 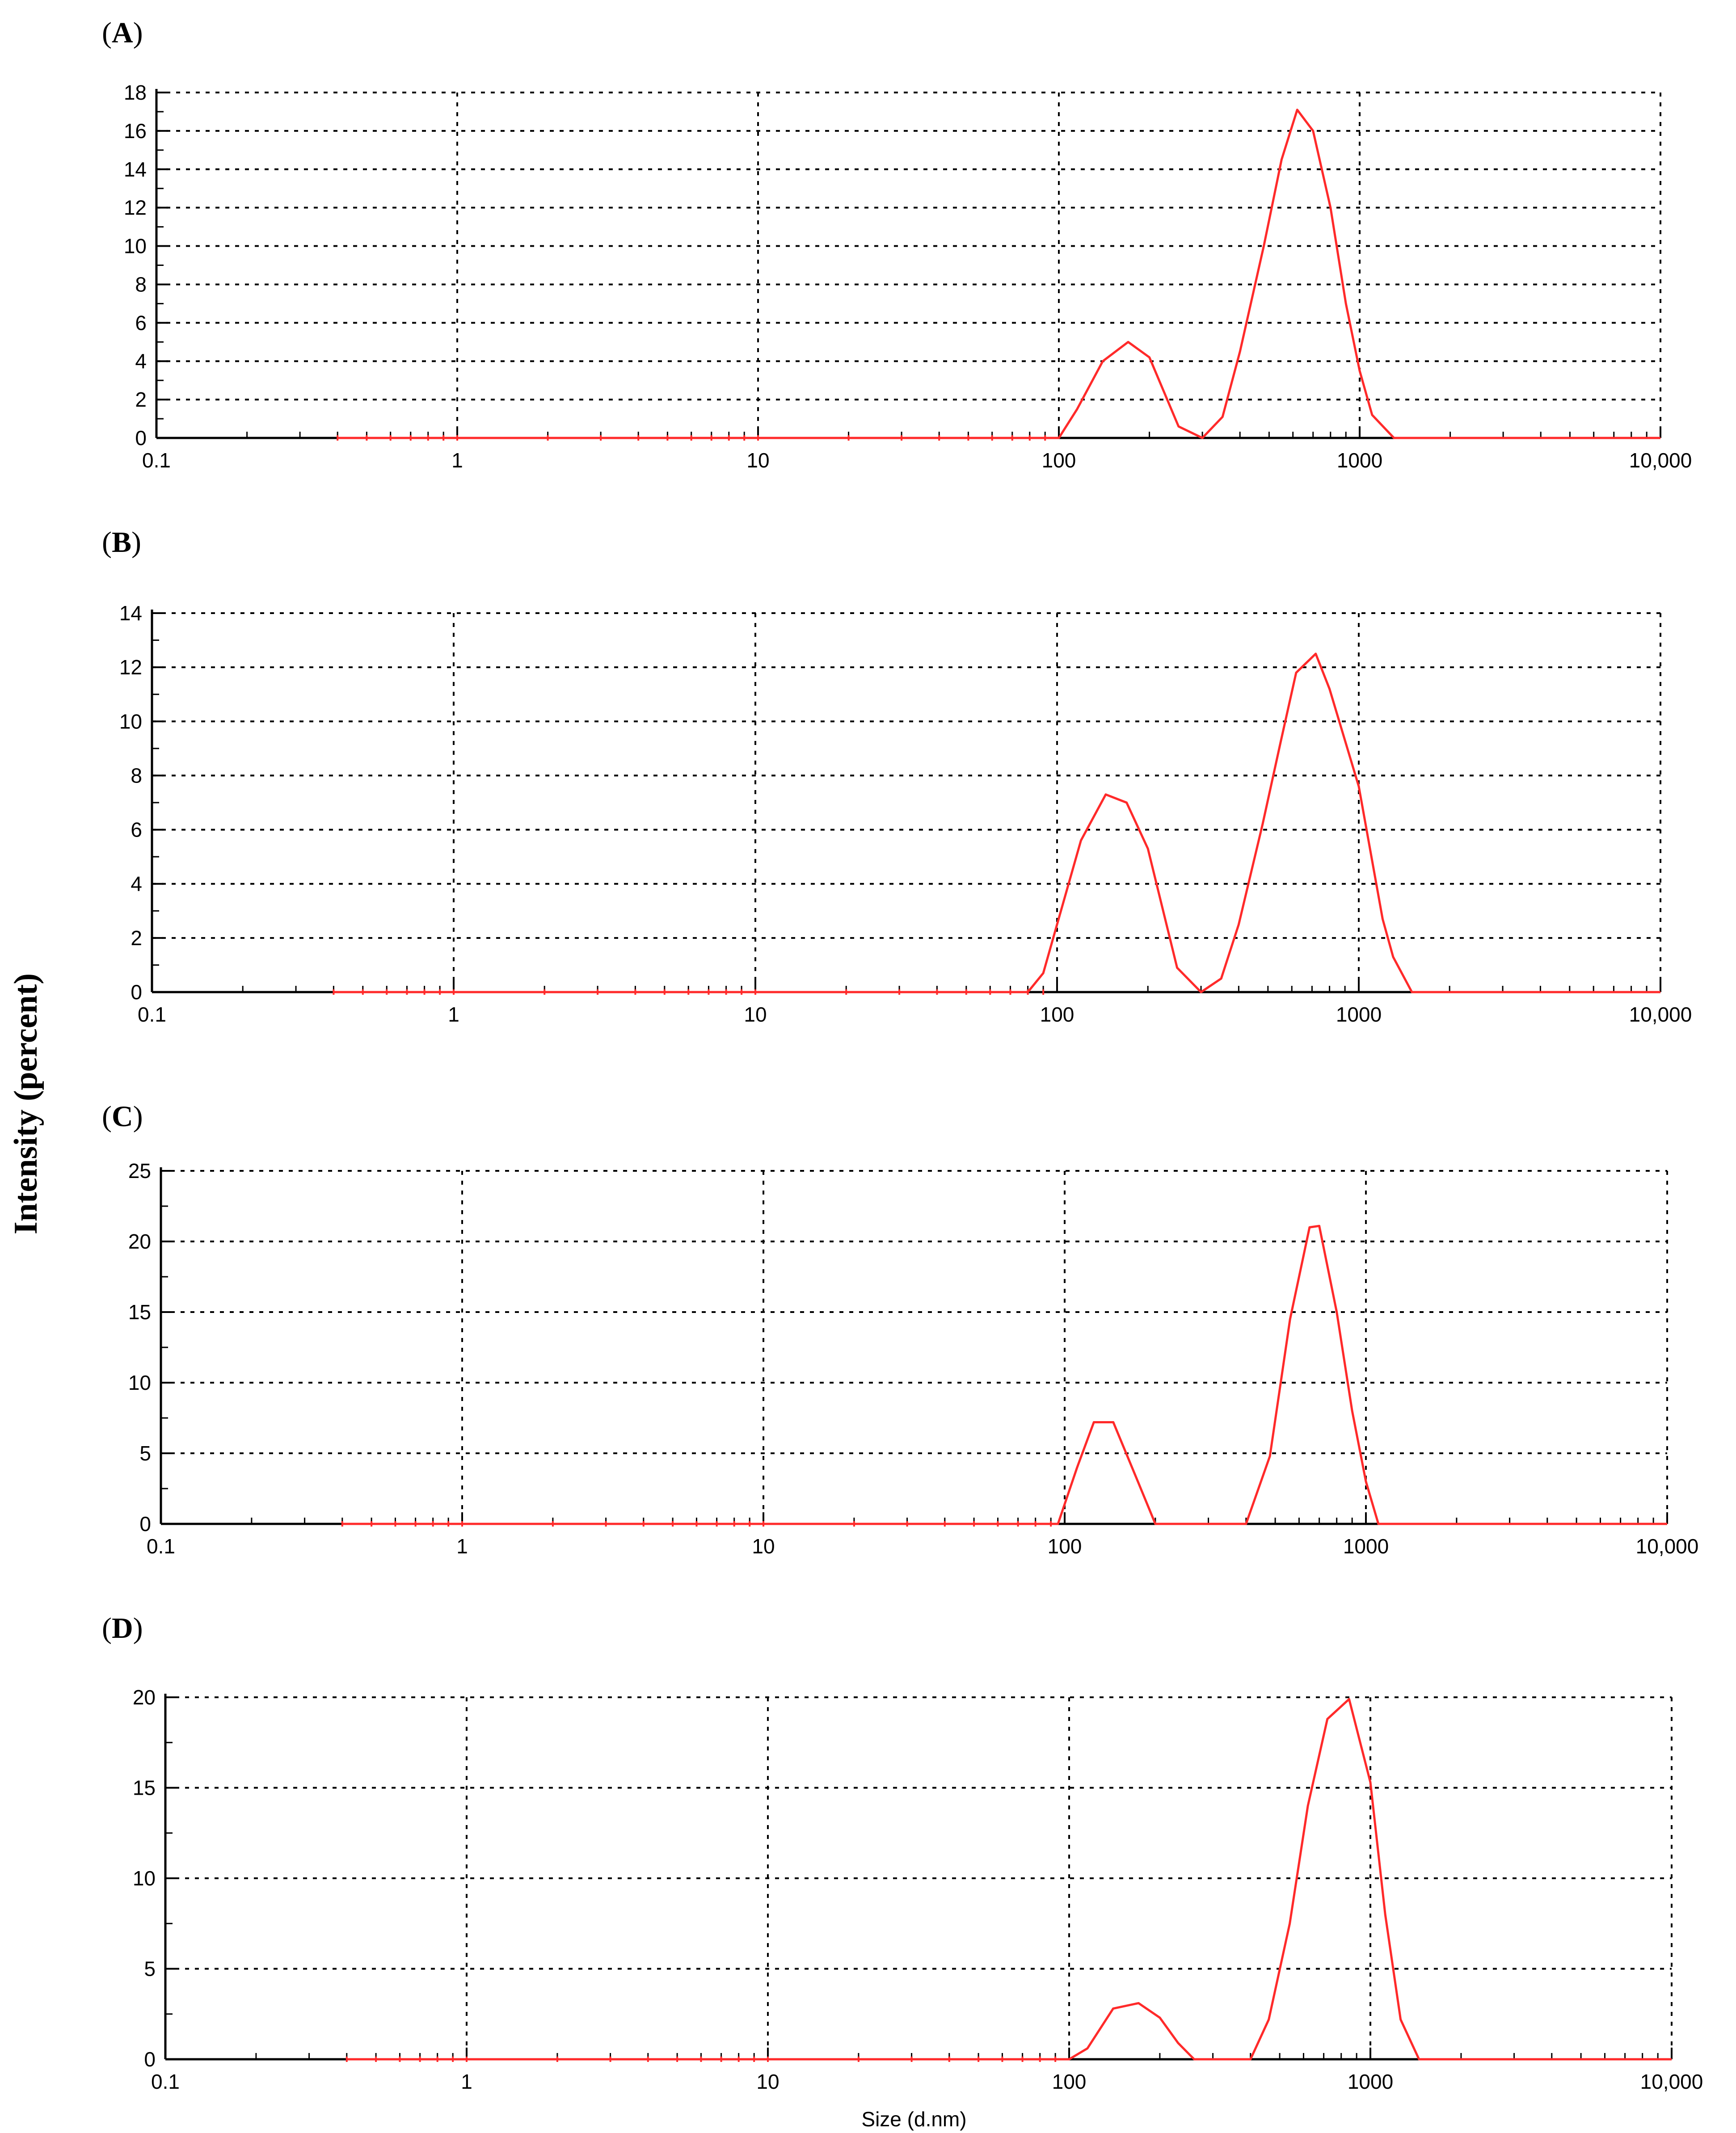 I want to click on panel-label: (D), so click(x=122, y=1628).